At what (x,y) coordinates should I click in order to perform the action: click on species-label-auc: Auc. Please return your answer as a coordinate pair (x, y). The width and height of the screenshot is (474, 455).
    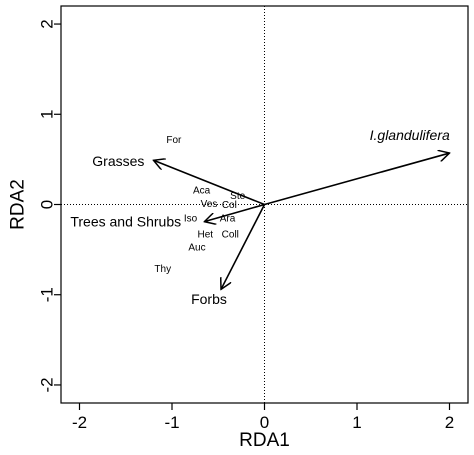
    Looking at the image, I should click on (196, 247).